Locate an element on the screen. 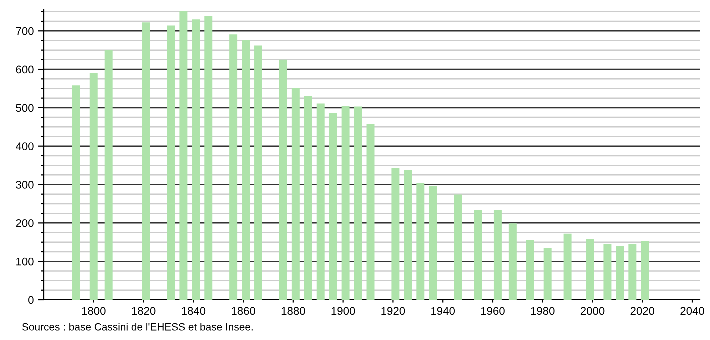 This screenshot has width=710, height=340. x-tick-label: 2040 is located at coordinates (692, 311).